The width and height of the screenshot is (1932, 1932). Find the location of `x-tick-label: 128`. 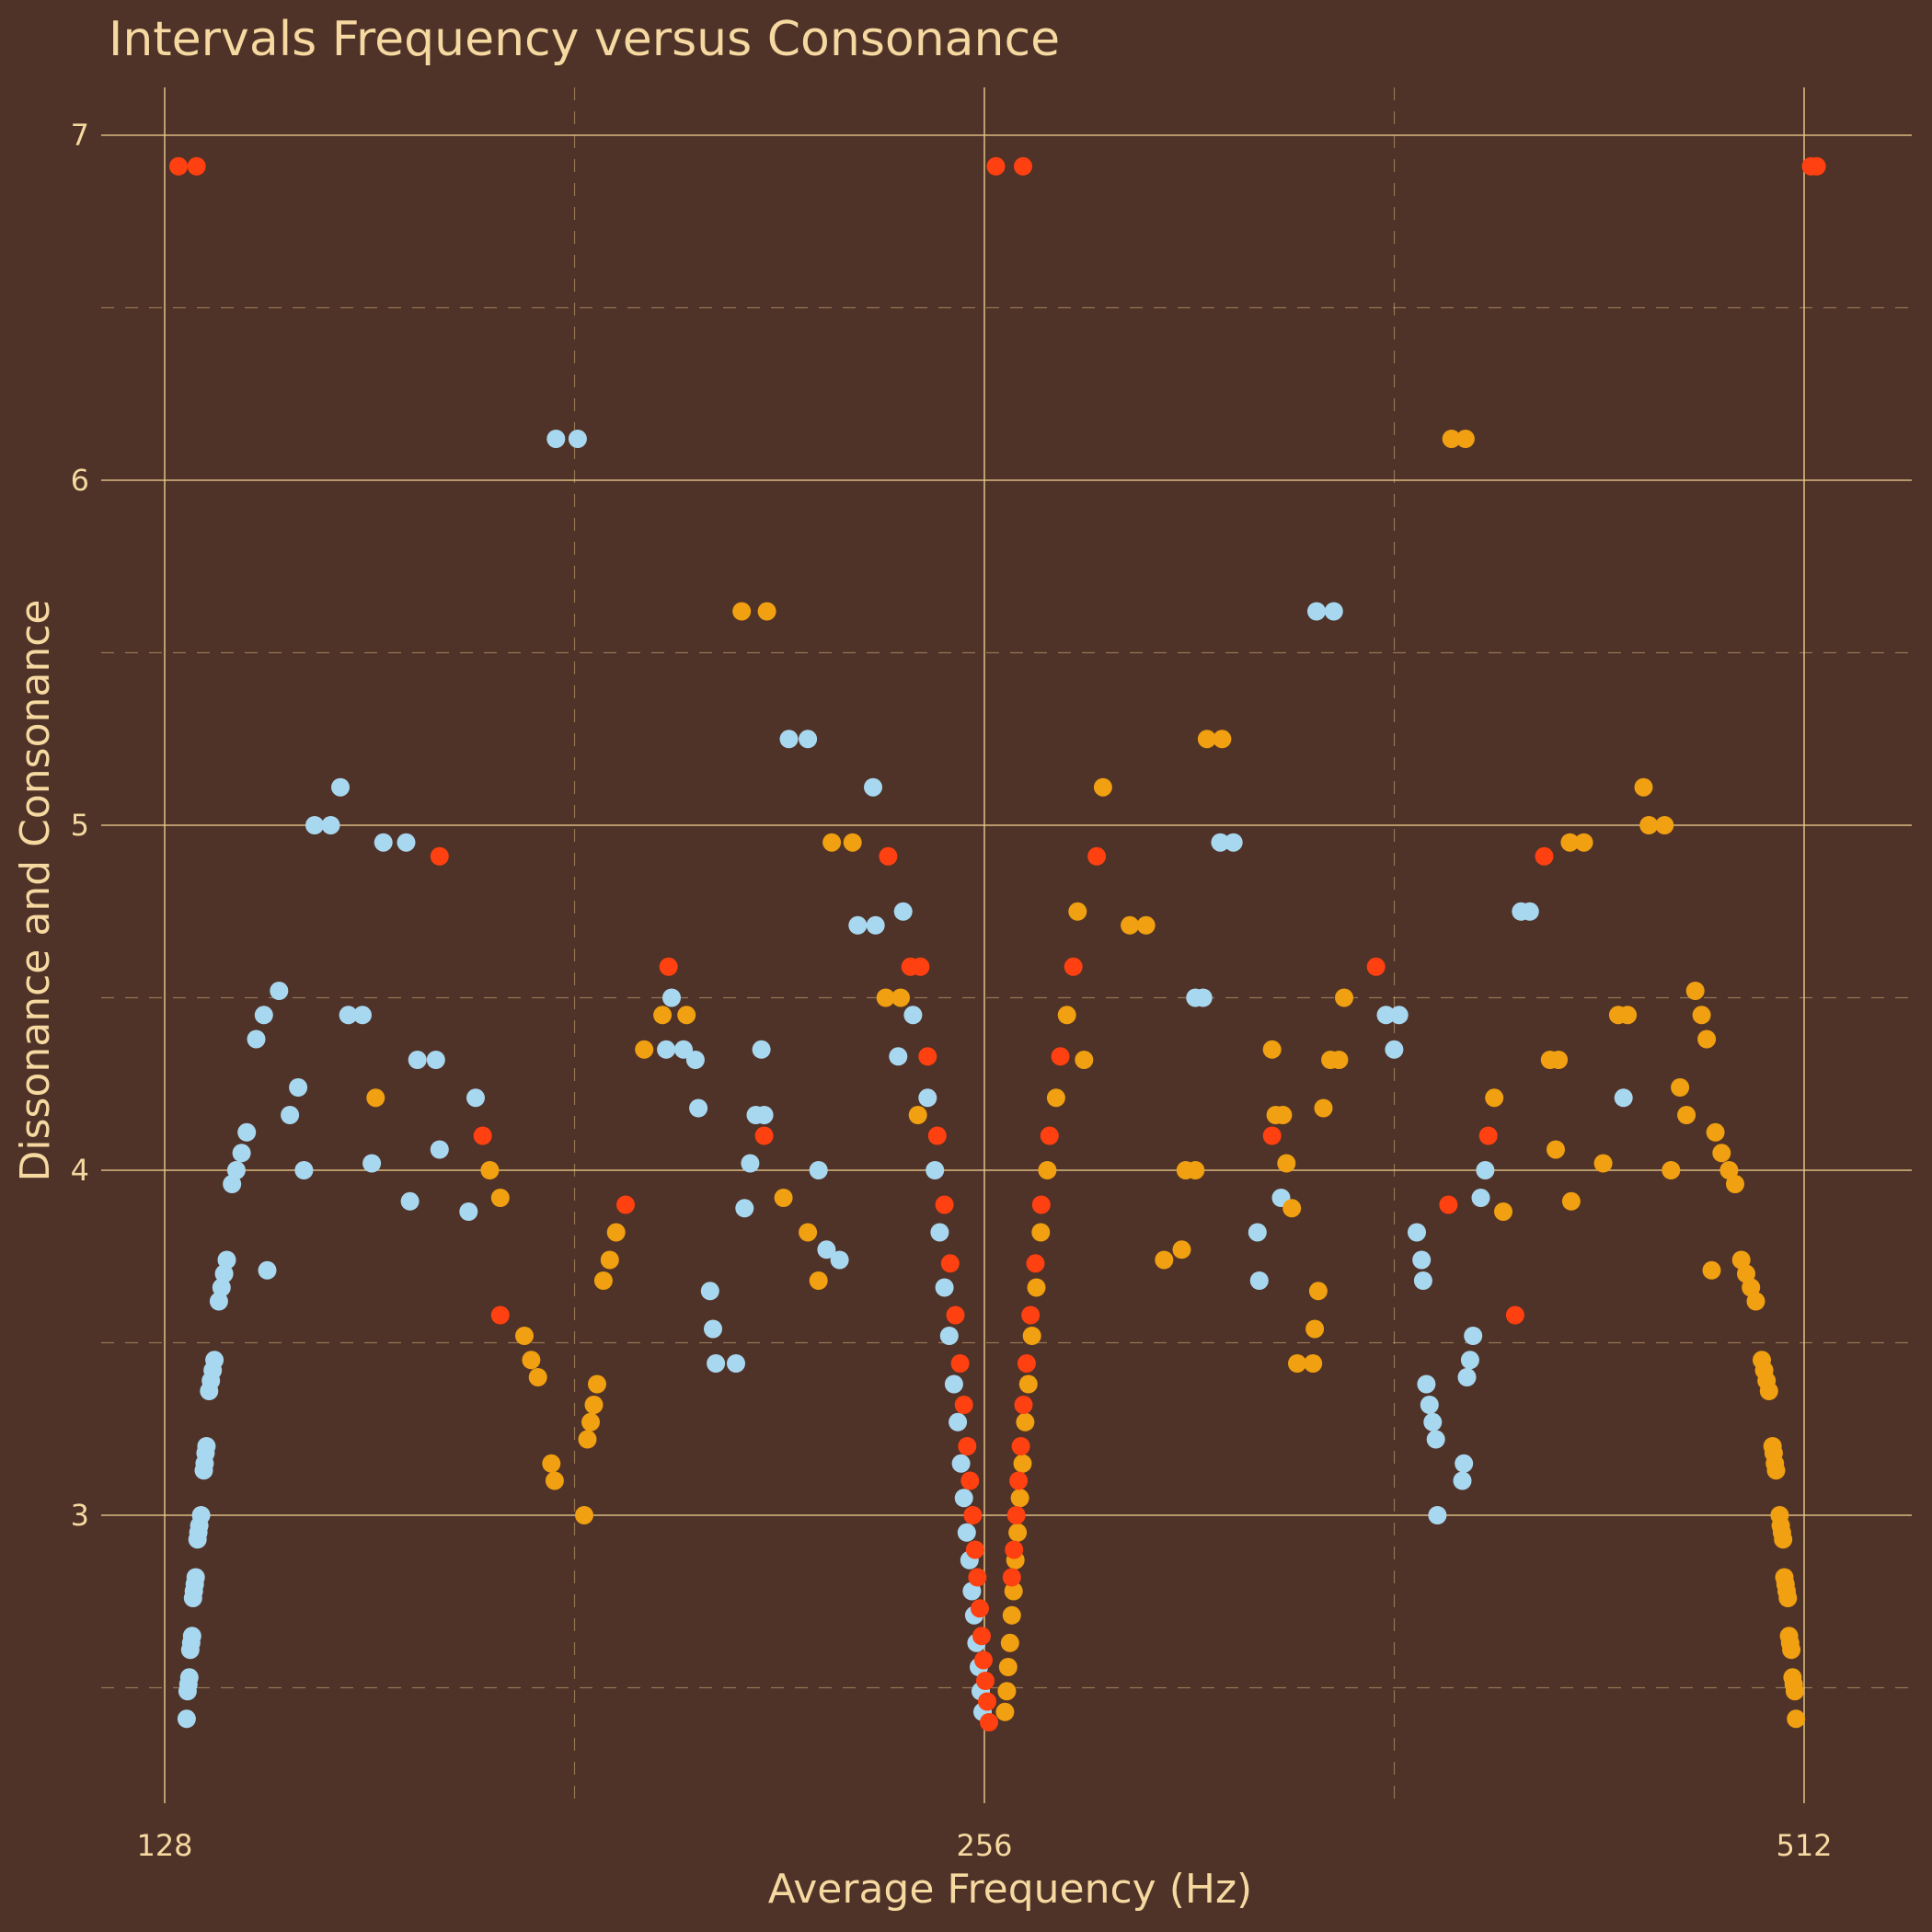

x-tick-label: 128 is located at coordinates (164, 1845).